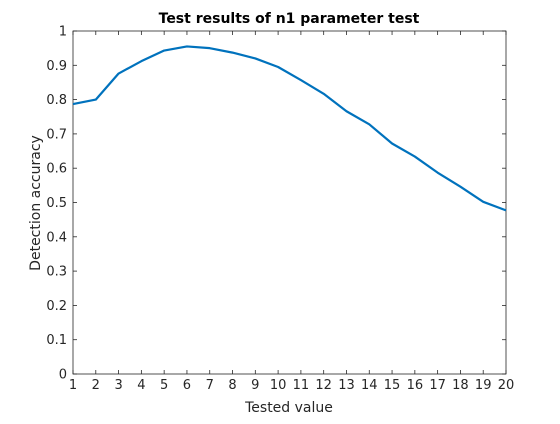 Image resolution: width=560 pixels, height=424 pixels. I want to click on x-tick-label: 8, so click(232, 385).